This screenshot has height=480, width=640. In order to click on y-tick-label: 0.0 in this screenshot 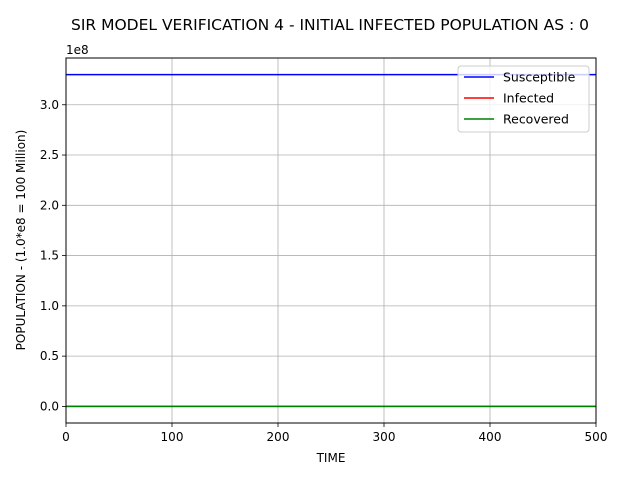, I will do `click(49, 406)`.